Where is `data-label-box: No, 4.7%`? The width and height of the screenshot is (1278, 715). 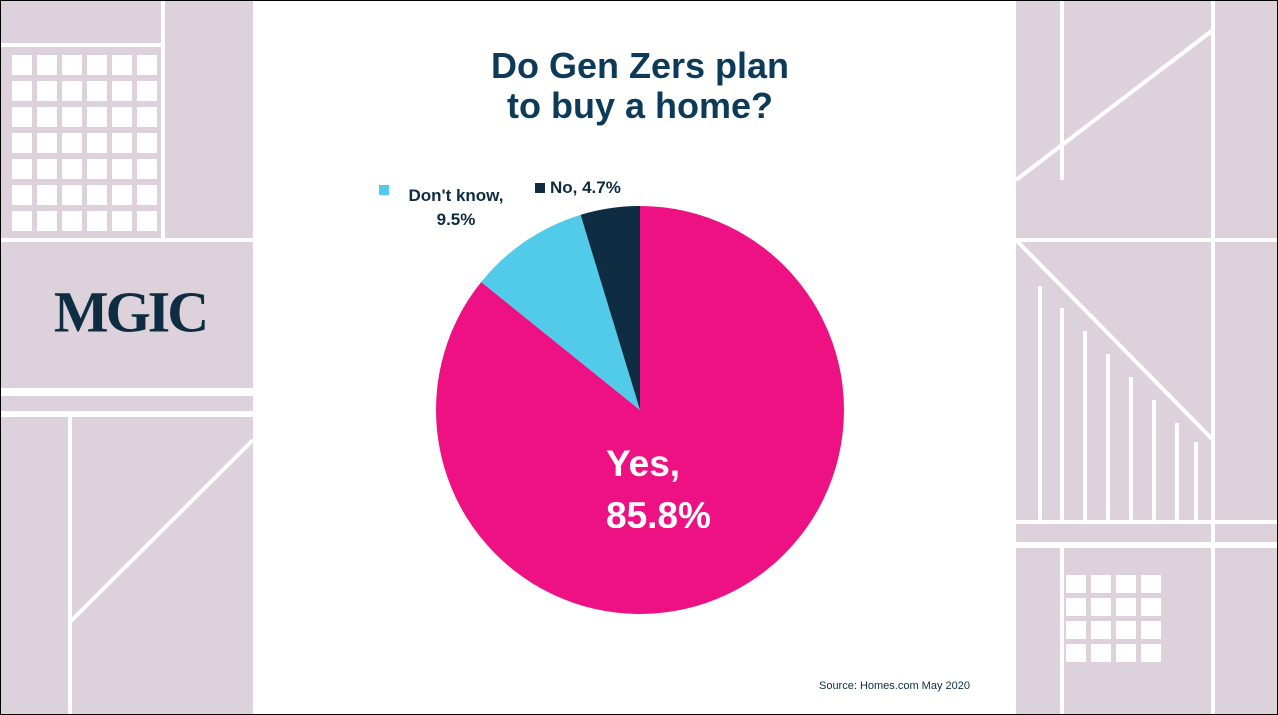
data-label-box: No, 4.7% is located at coordinates (585, 187).